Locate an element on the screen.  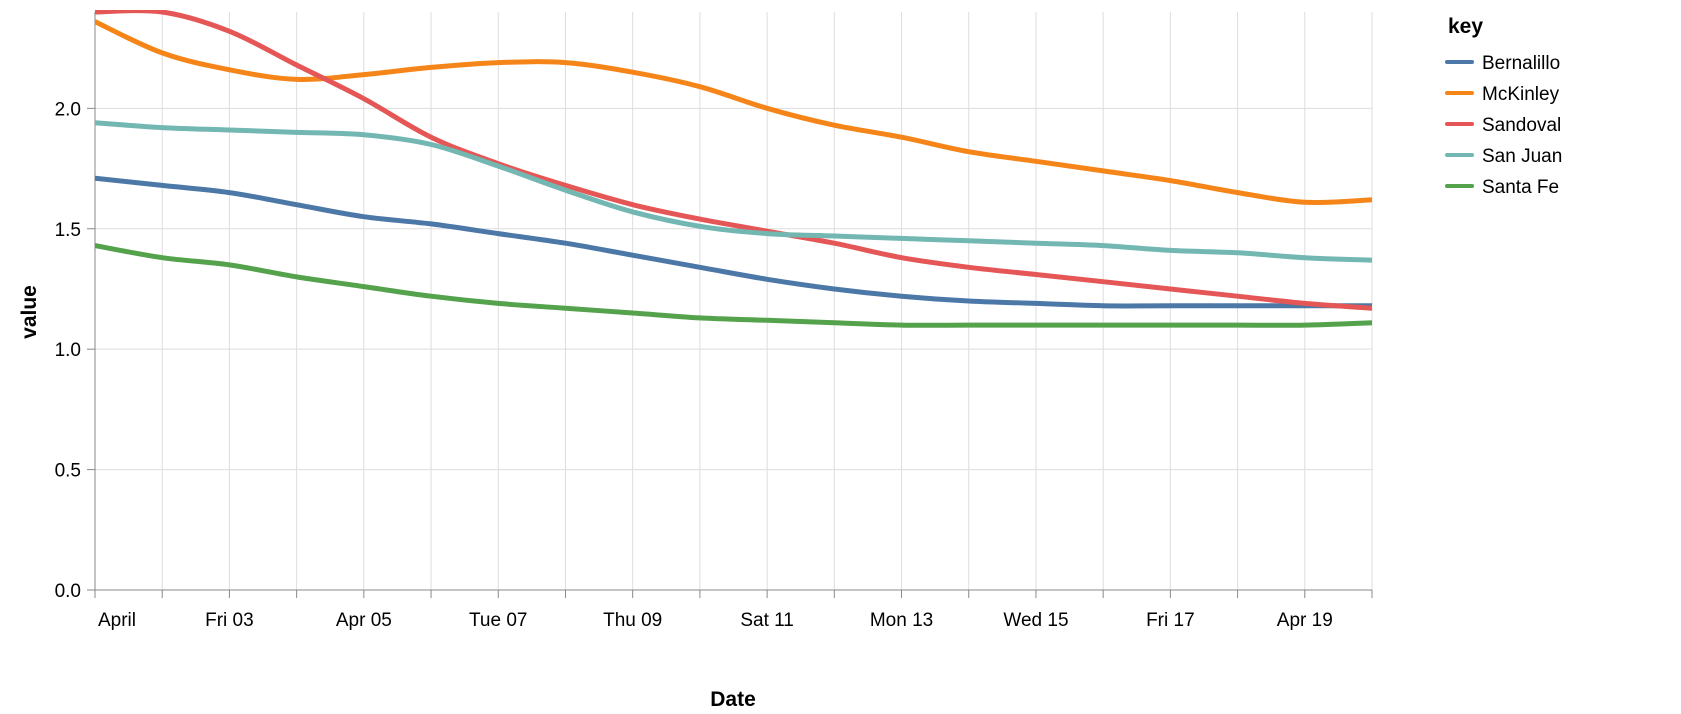
legend-item-sandoval: Sandoval is located at coordinates (1503, 125).